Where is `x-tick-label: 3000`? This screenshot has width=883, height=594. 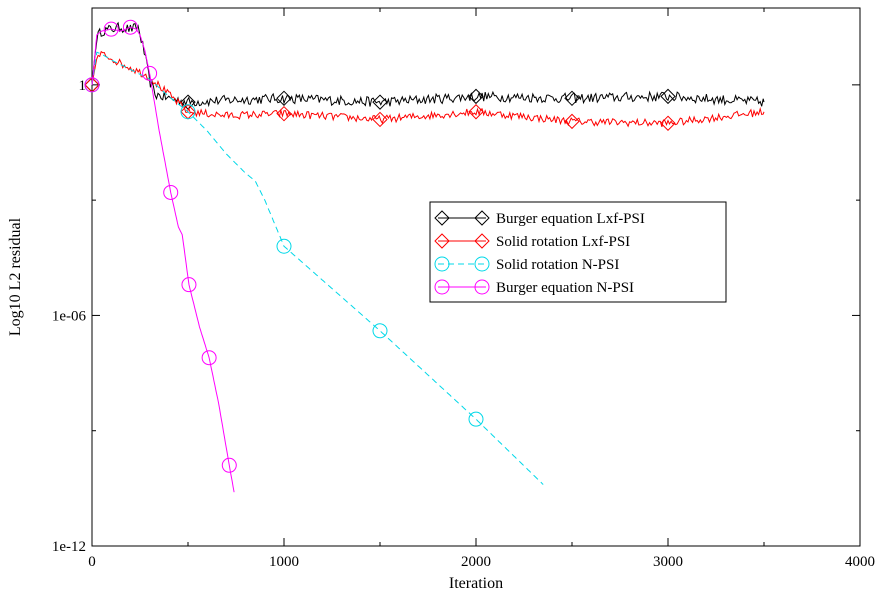
x-tick-label: 3000 is located at coordinates (668, 562).